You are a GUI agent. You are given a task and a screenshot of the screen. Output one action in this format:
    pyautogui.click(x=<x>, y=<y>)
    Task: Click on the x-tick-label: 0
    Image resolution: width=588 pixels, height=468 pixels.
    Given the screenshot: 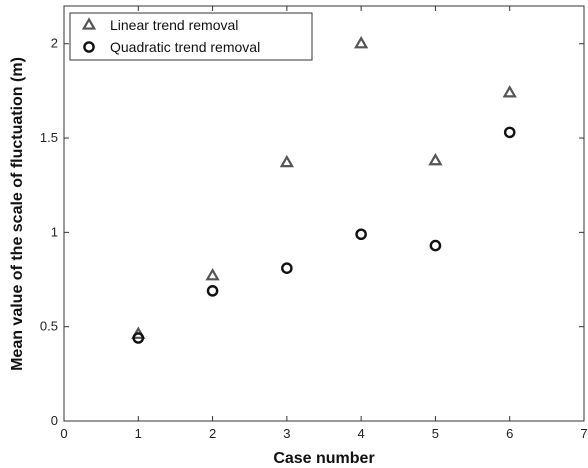 What is the action you would take?
    pyautogui.click(x=63, y=433)
    